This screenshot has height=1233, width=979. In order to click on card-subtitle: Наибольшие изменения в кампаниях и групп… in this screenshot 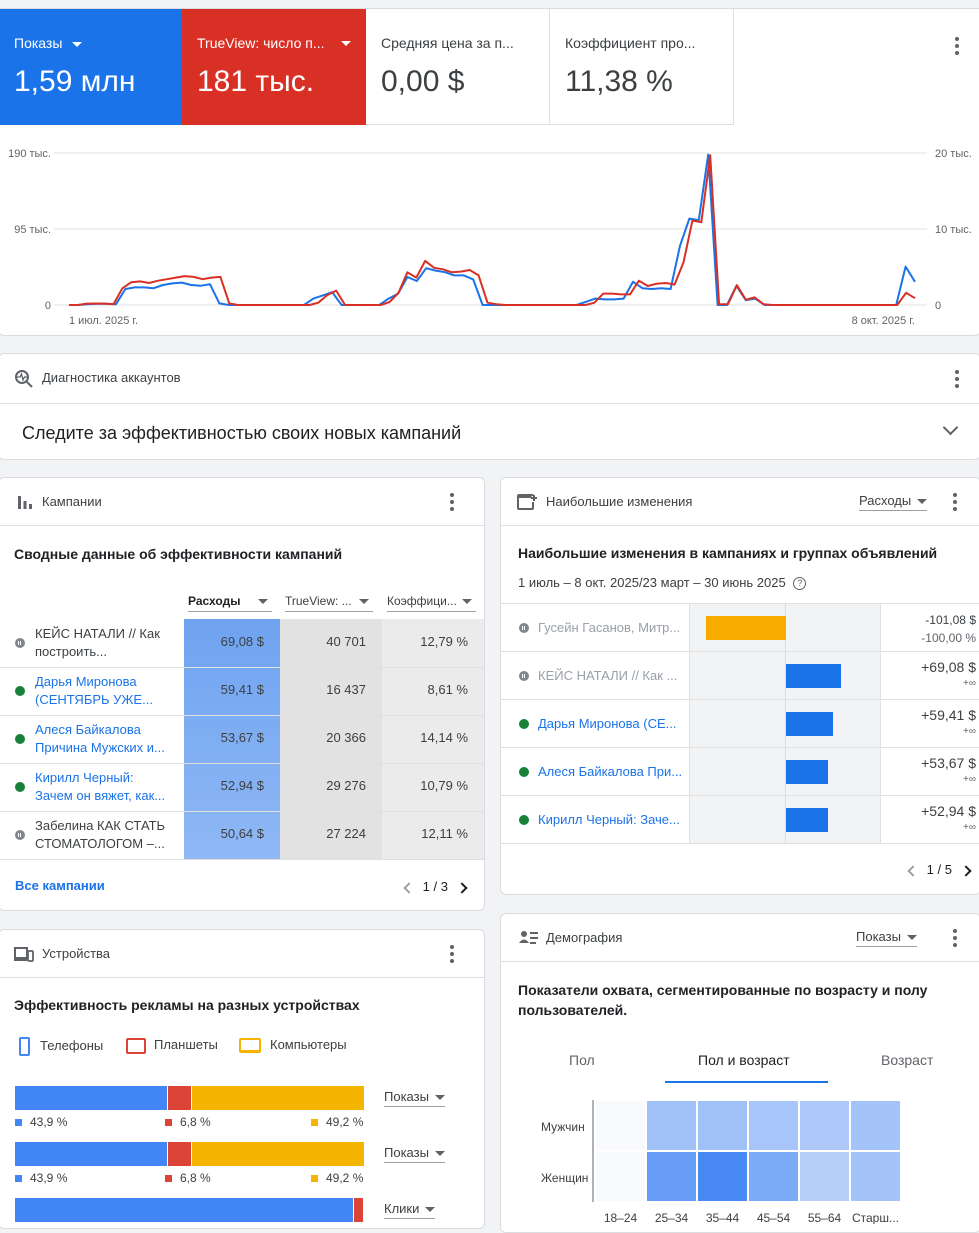, I will do `click(728, 553)`.